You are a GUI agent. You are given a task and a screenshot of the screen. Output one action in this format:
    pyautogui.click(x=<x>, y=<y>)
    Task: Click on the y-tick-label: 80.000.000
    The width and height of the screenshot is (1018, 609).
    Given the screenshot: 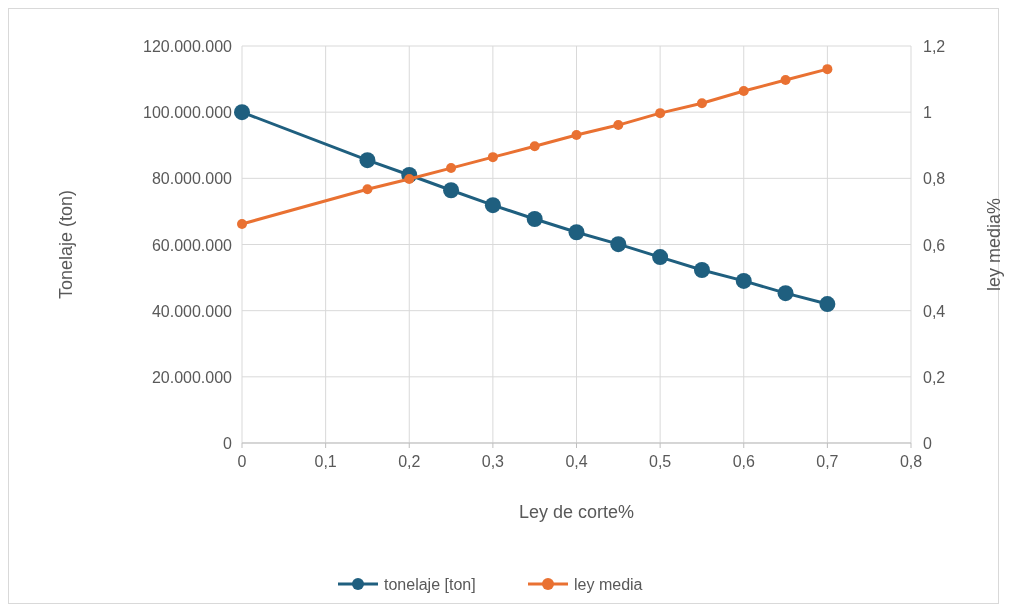 What is the action you would take?
    pyautogui.click(x=192, y=179)
    